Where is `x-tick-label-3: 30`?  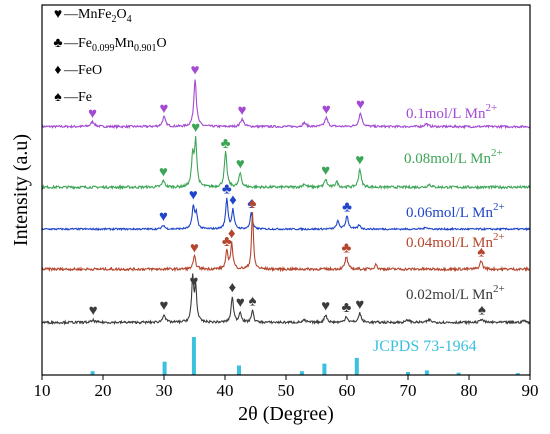 x-tick-label-3: 30 is located at coordinates (164, 390).